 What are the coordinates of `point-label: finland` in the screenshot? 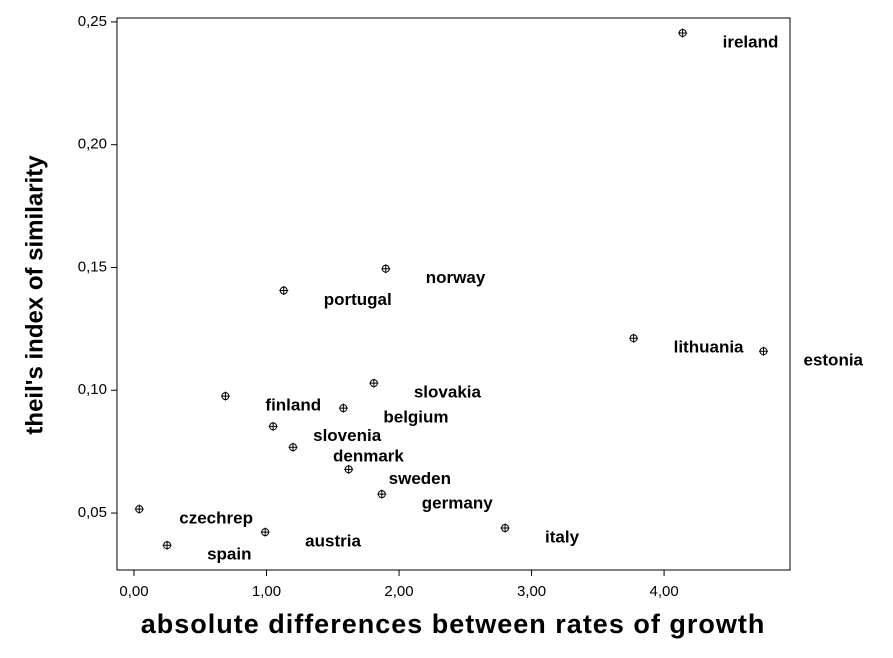 It's located at (293, 405).